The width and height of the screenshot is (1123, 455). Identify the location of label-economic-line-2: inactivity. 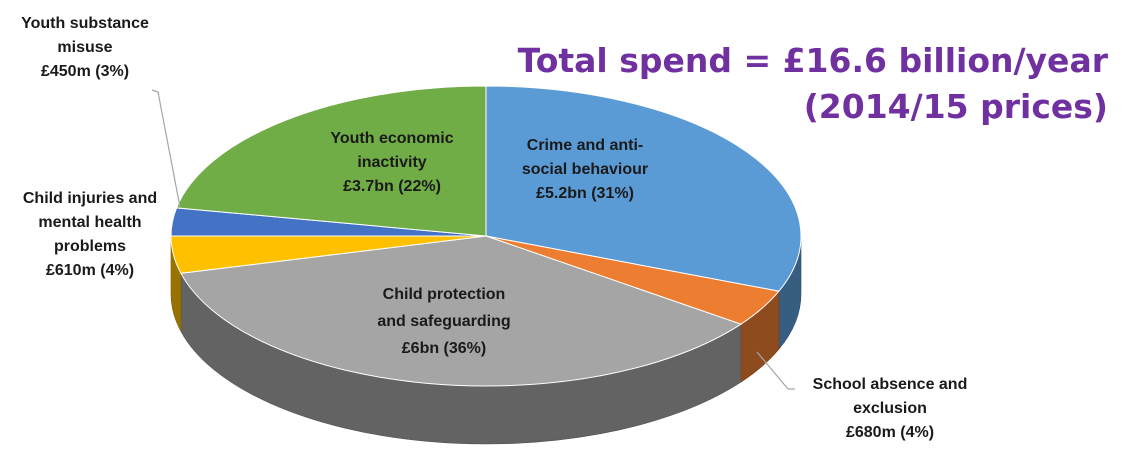
(391, 162).